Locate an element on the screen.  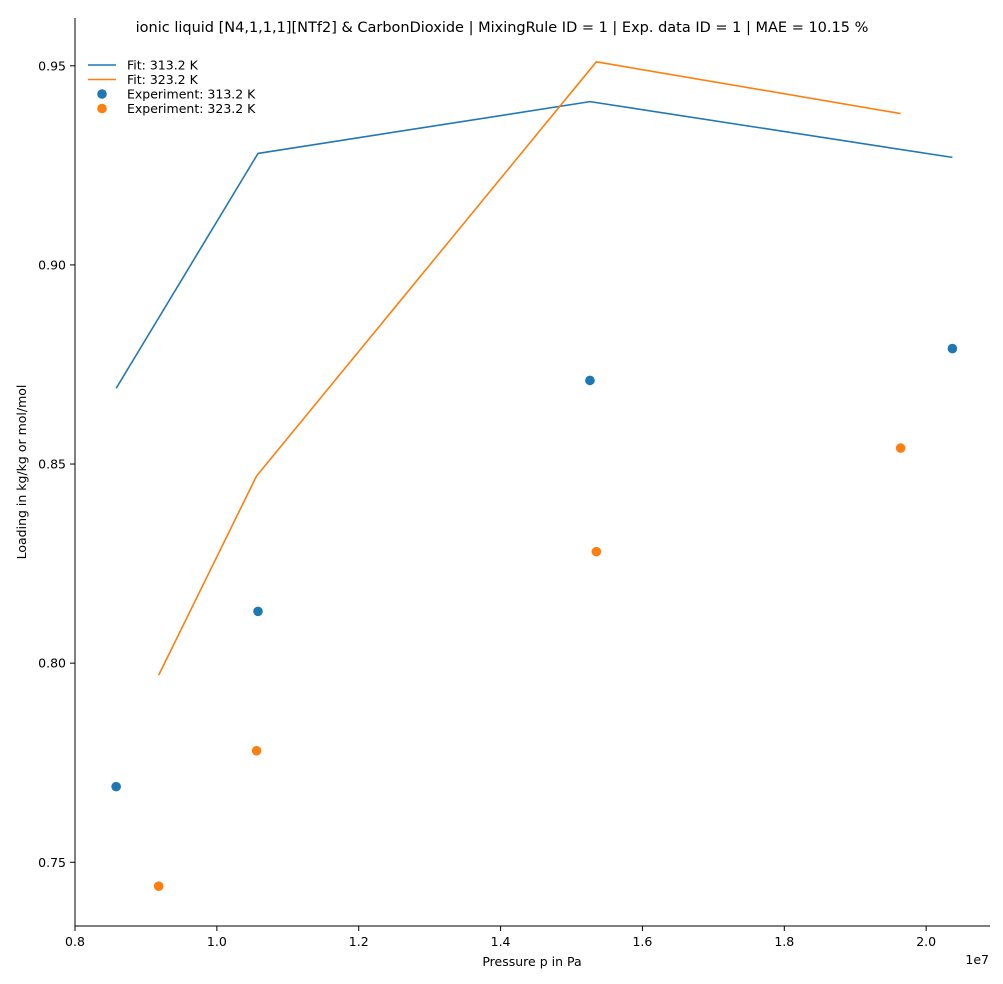
legend-label: Fit: 323.2 K is located at coordinates (163, 79).